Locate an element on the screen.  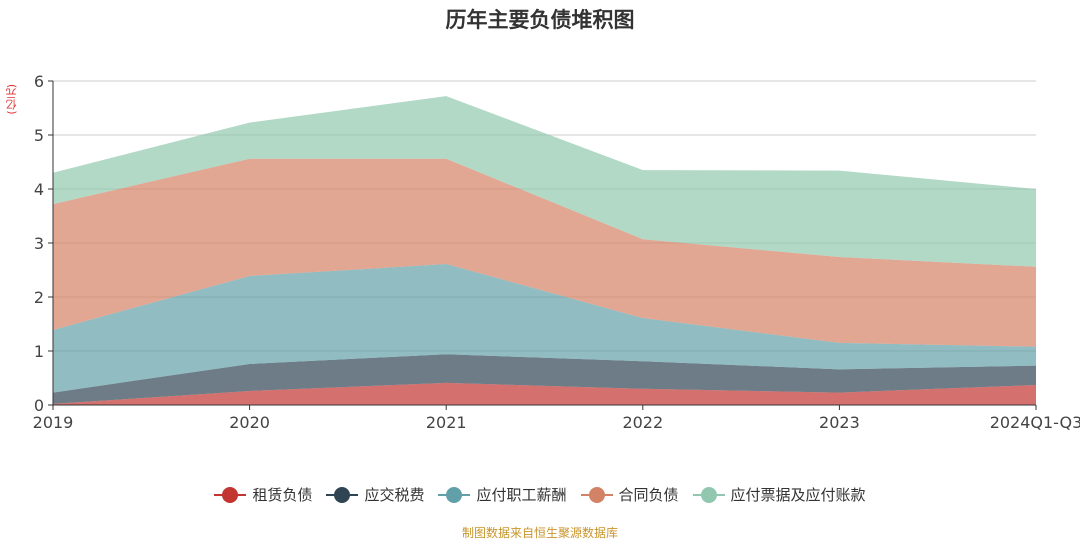
legend-item: 租赁负债 is located at coordinates (263, 494).